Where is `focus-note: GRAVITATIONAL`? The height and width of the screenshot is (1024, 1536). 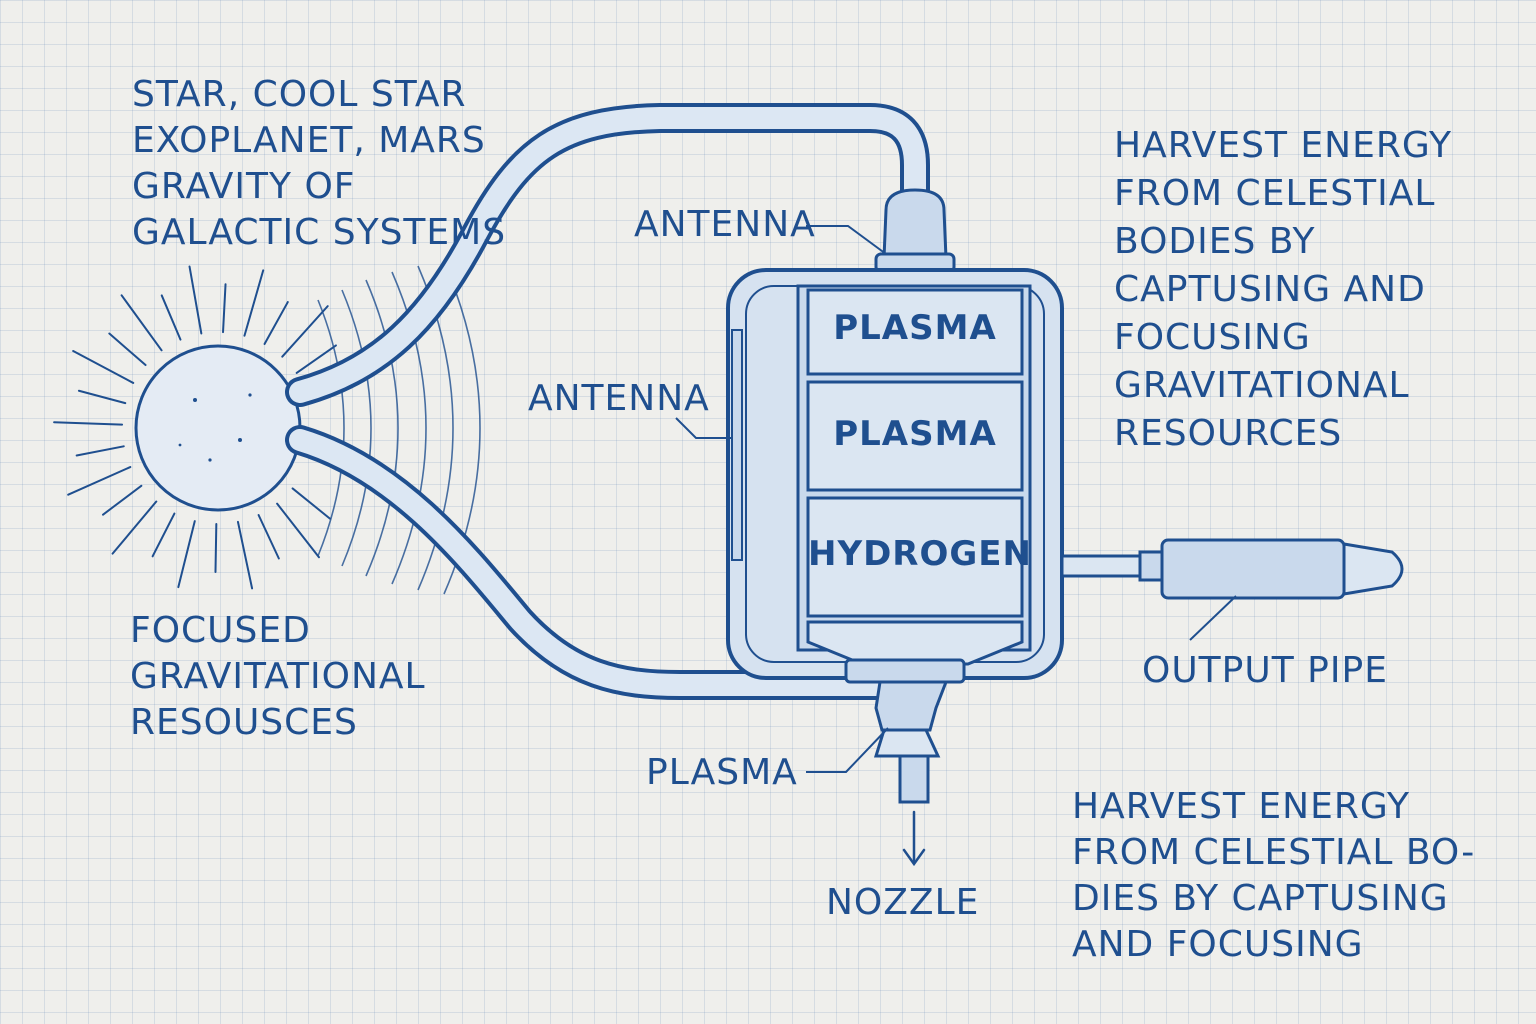
focus-note: GRAVITATIONAL is located at coordinates (278, 676).